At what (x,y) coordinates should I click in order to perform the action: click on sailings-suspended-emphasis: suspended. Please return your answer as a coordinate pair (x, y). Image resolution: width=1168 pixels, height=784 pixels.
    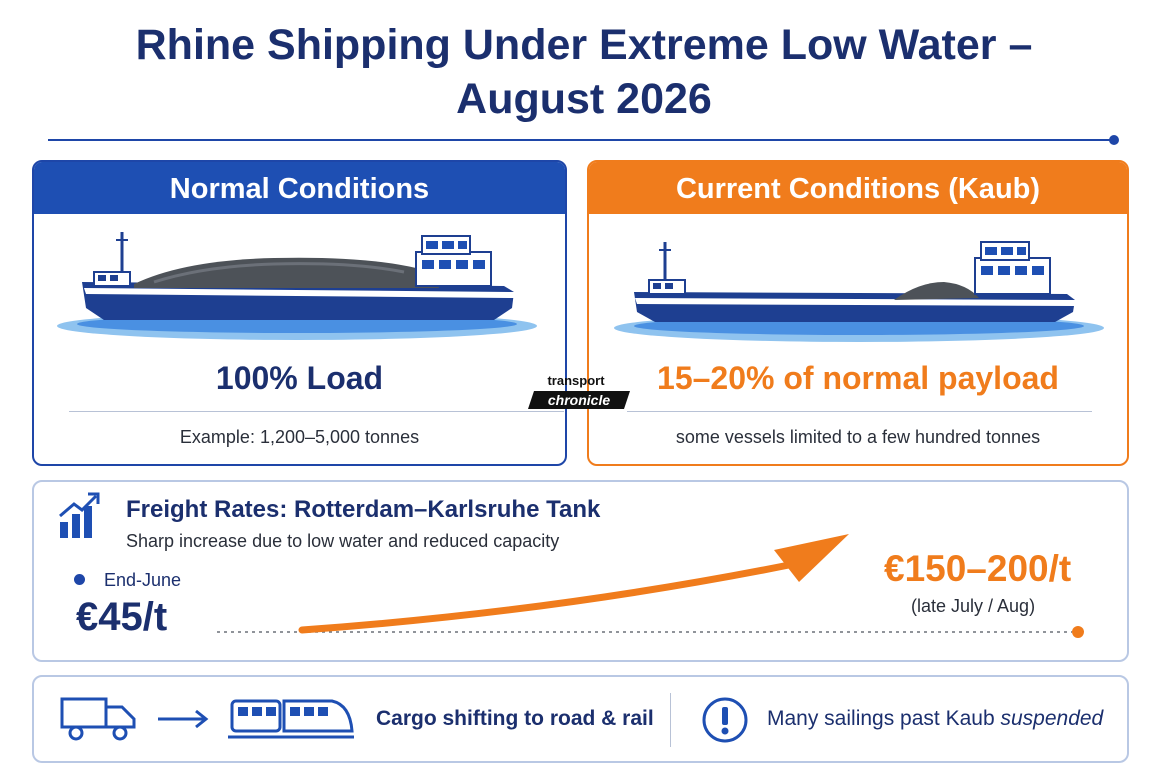
    Looking at the image, I should click on (1052, 718).